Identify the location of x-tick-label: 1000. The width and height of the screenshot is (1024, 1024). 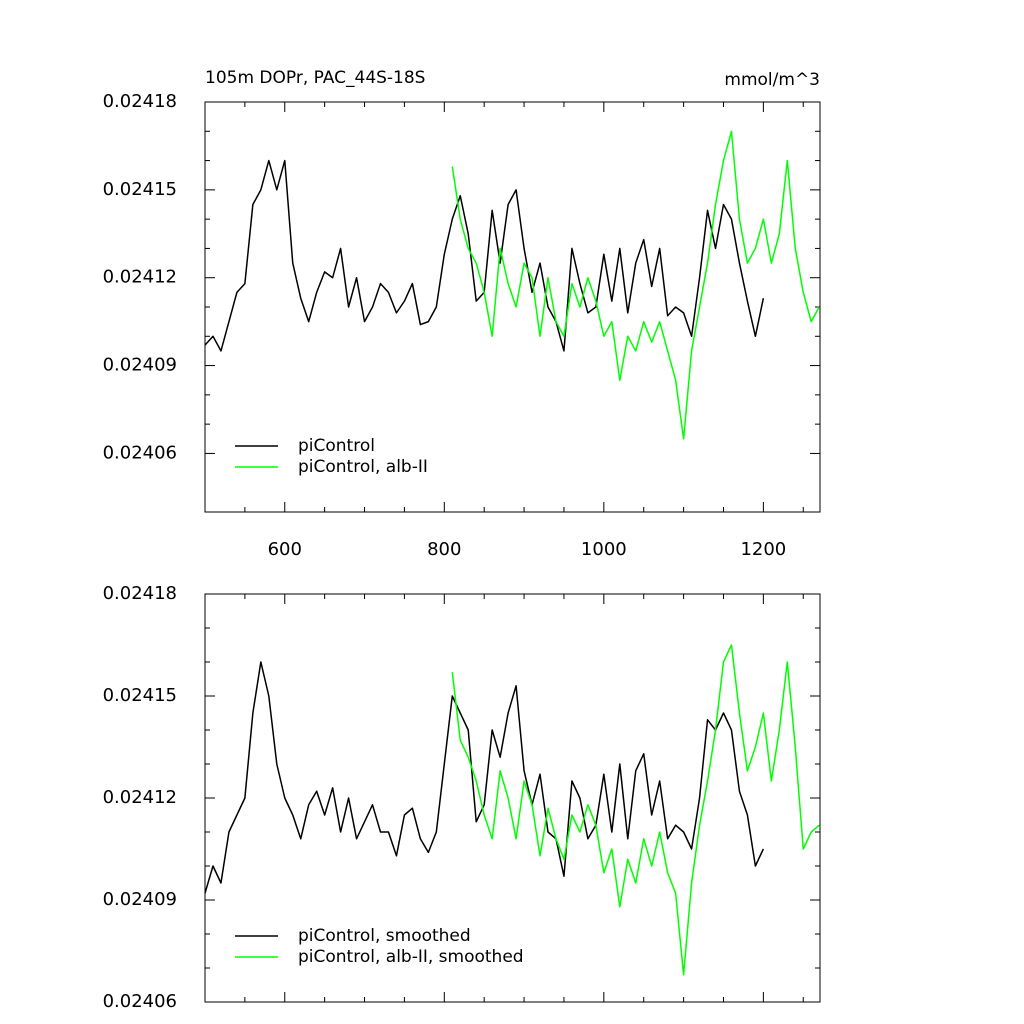
(604, 549).